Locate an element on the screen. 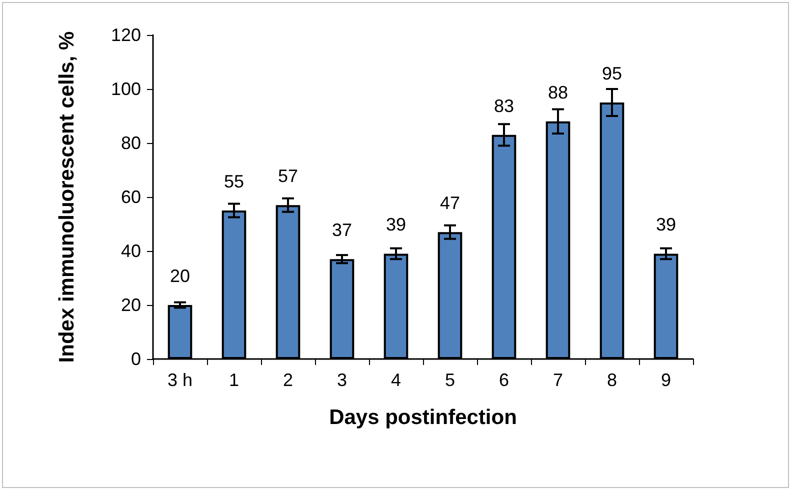 This screenshot has width=793, height=492. data-label: 55 is located at coordinates (234, 182).